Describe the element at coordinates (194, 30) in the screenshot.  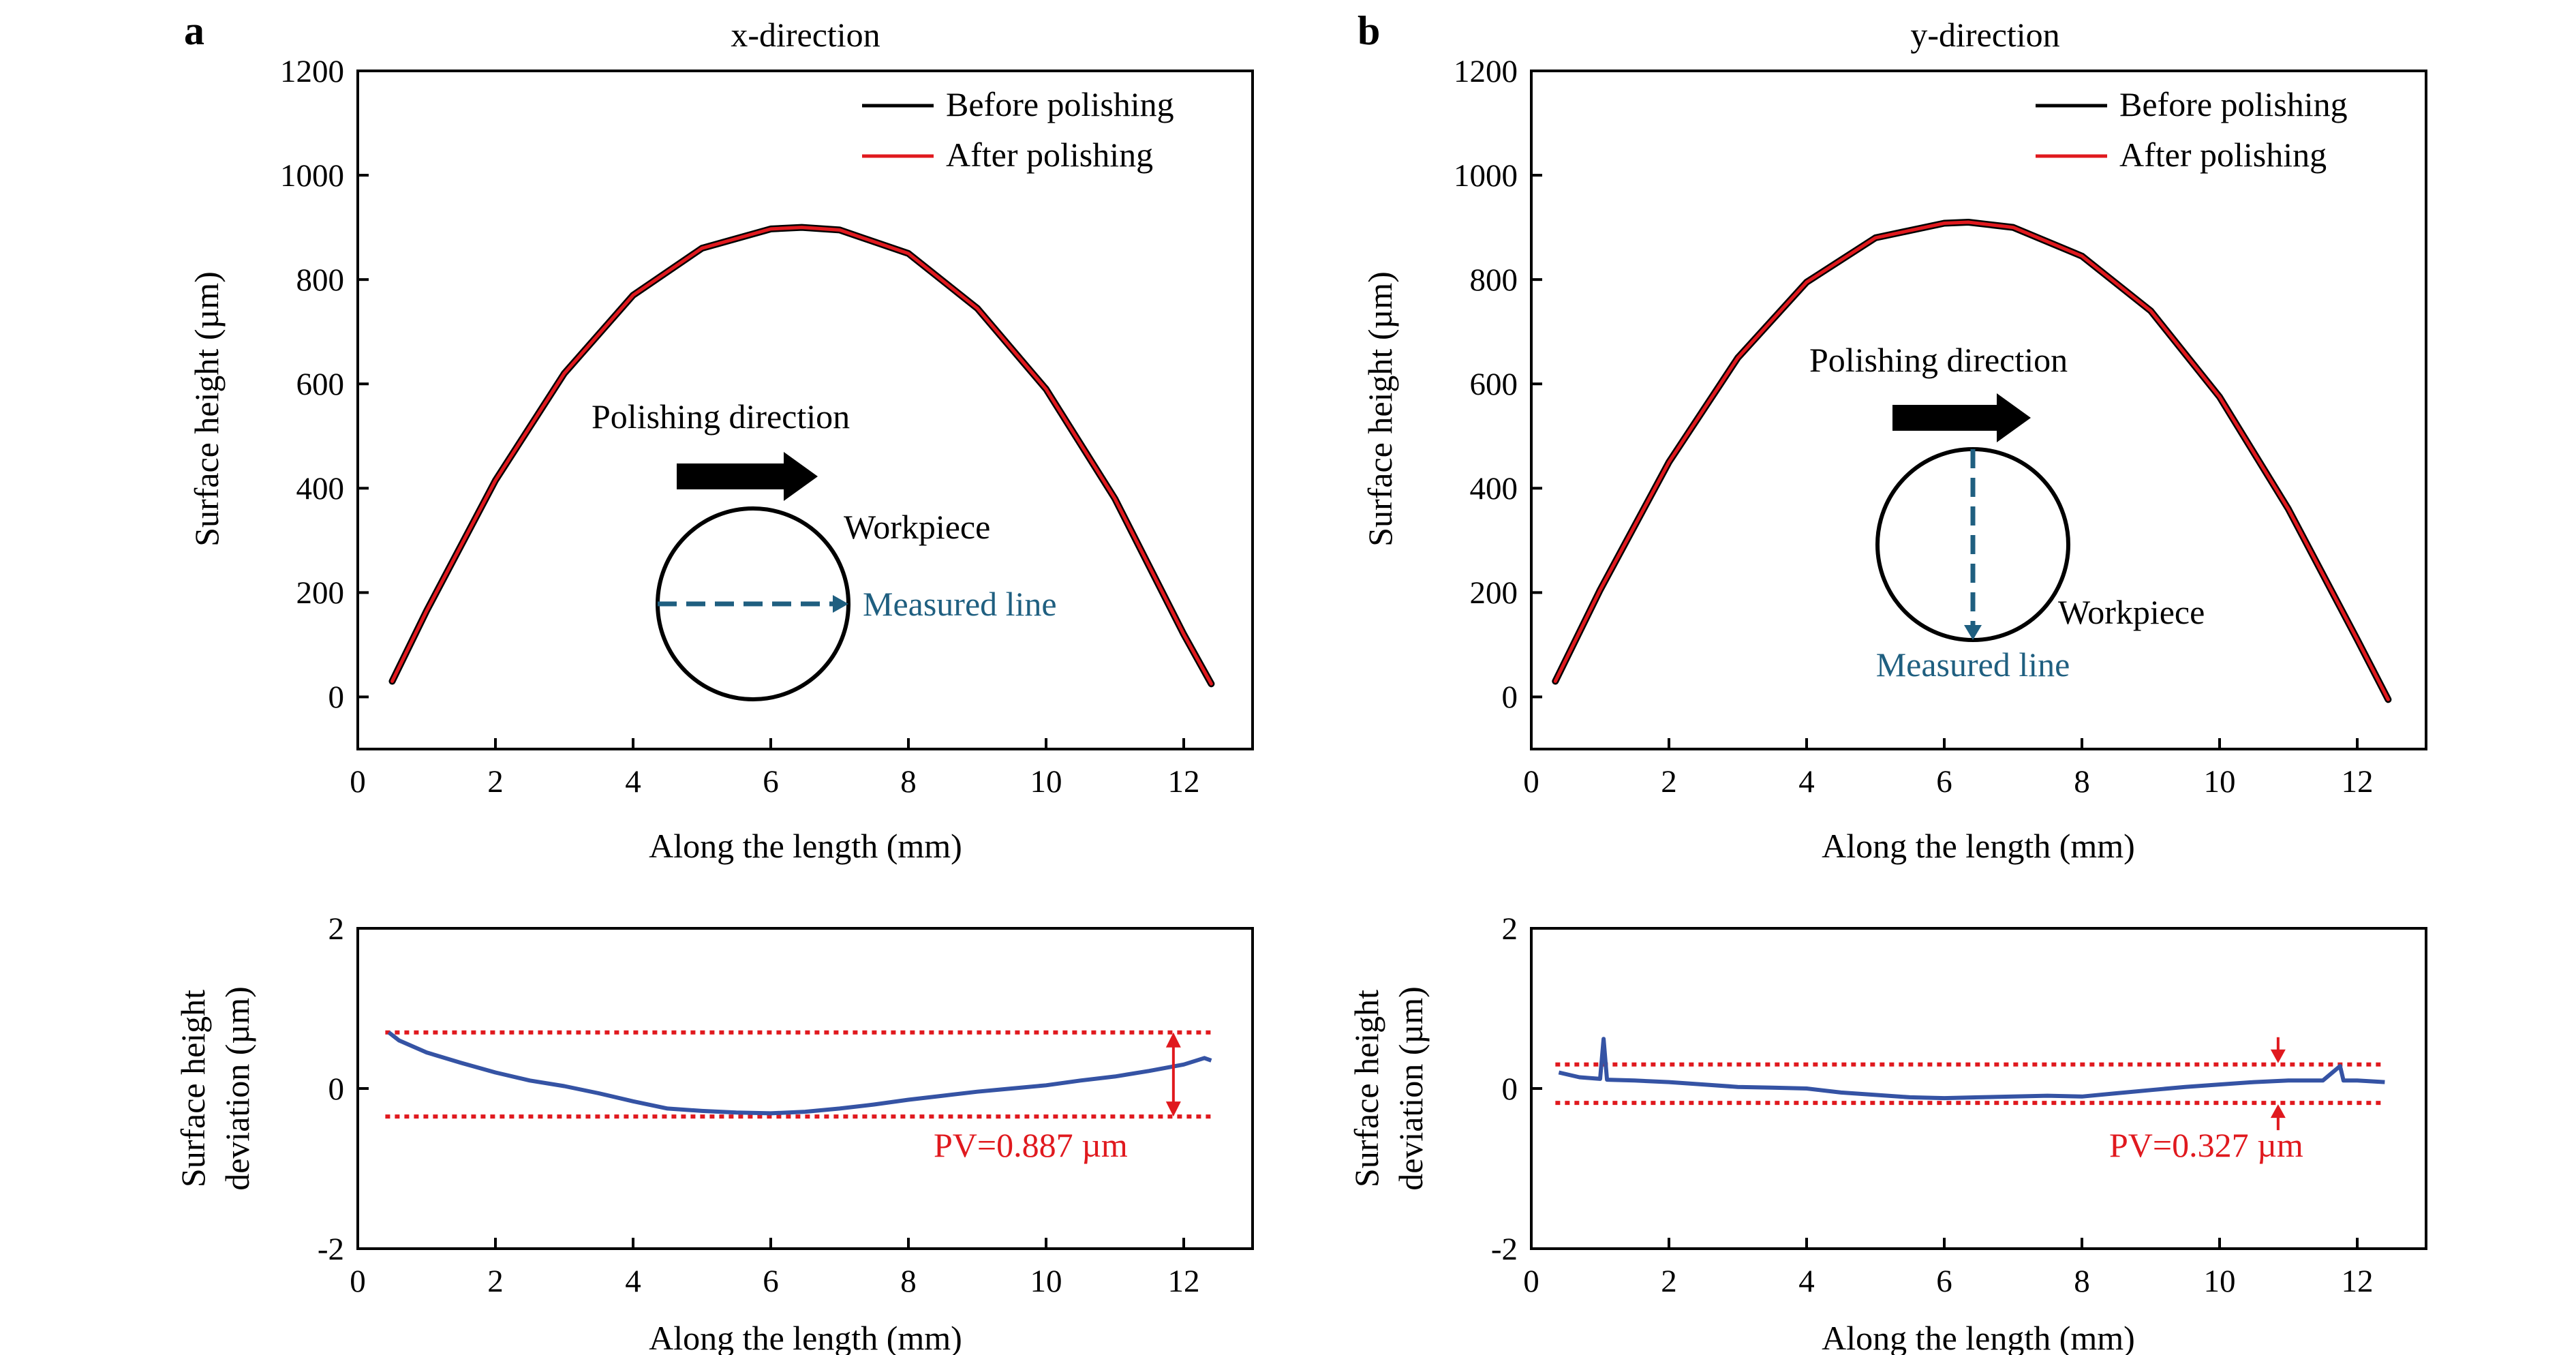
I see `panel-label-a: a` at that location.